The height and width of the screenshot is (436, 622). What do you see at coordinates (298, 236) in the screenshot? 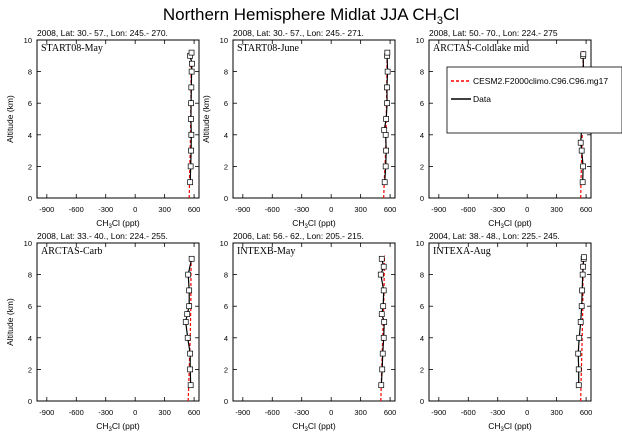
I see `panel-header: 2006, Lat: 56.- 62., Lon: 205.- 215.` at bounding box center [298, 236].